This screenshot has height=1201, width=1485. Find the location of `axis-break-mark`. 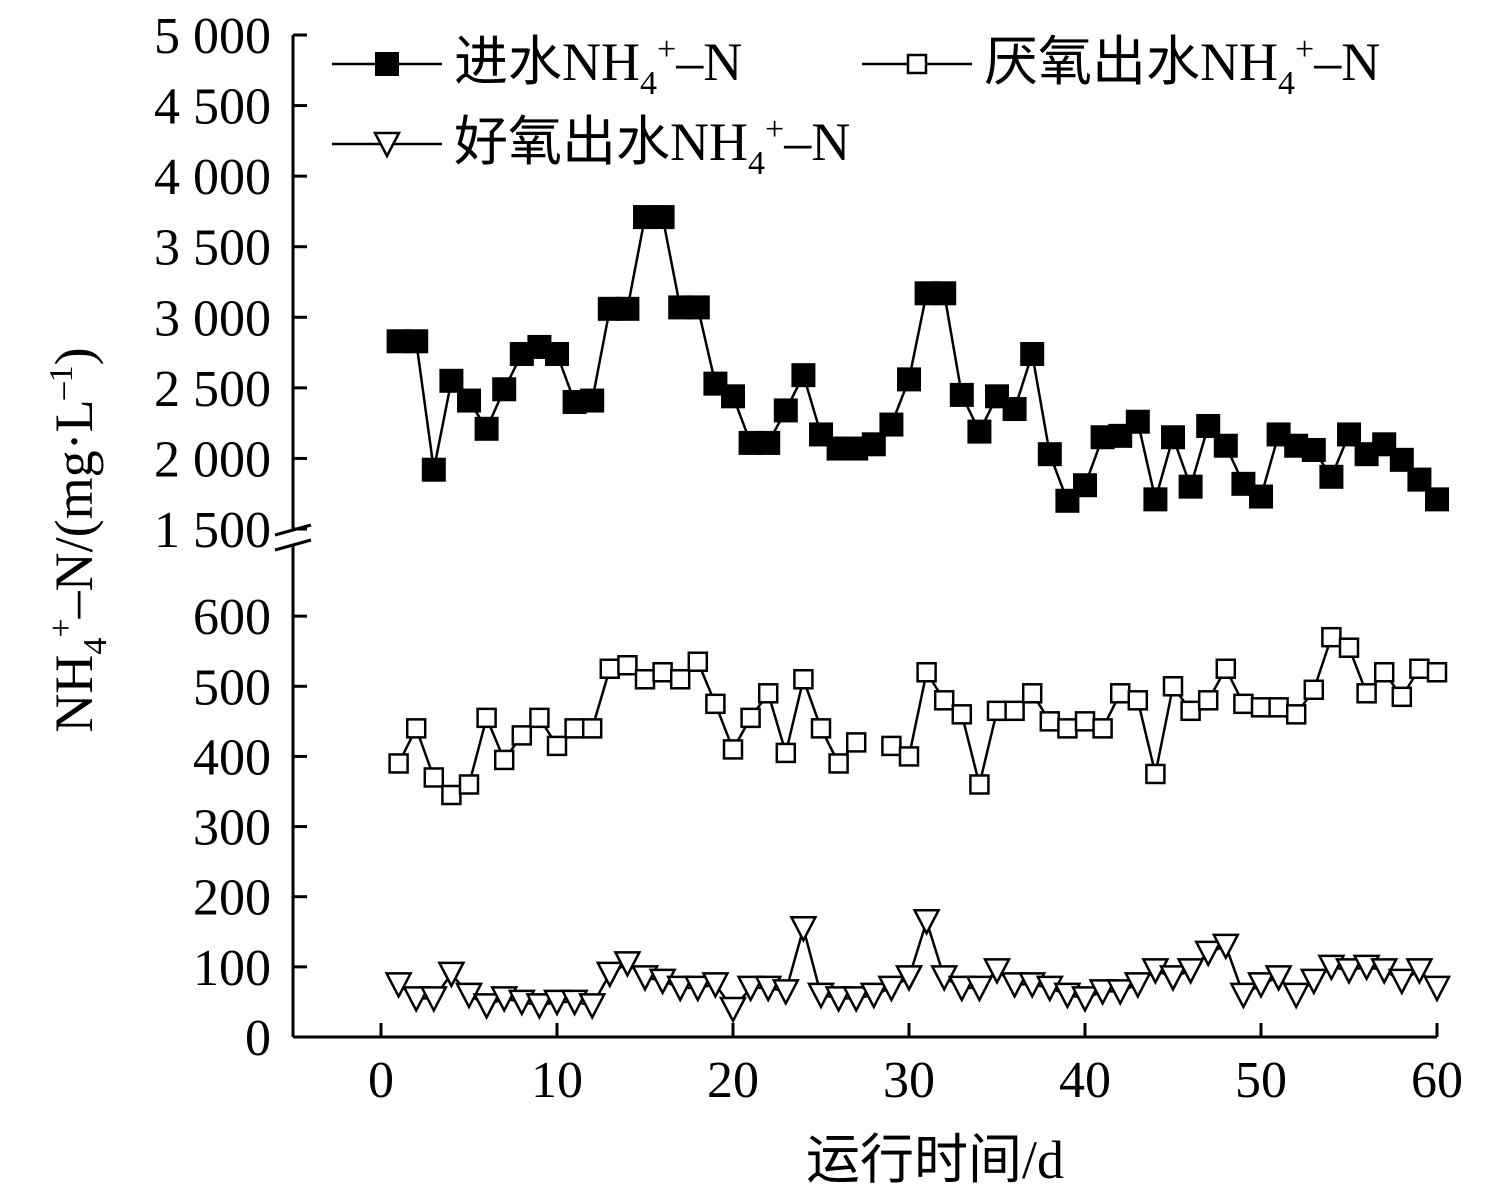

axis-break-mark is located at coordinates (293, 545).